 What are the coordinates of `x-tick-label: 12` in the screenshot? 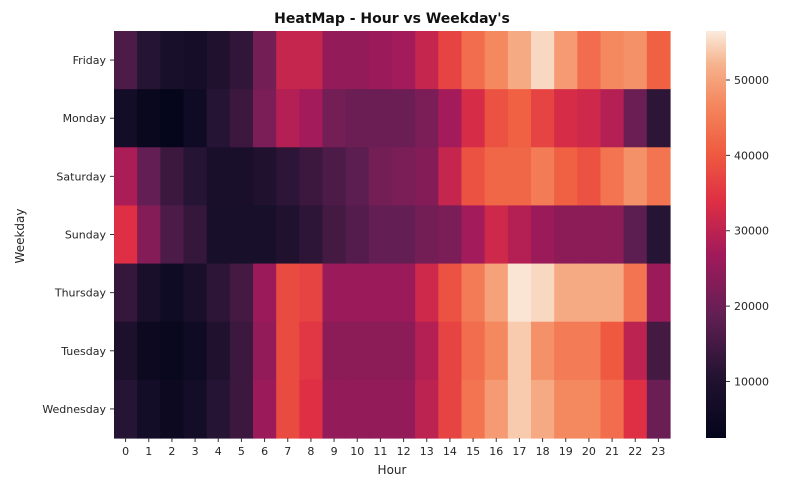 It's located at (404, 451).